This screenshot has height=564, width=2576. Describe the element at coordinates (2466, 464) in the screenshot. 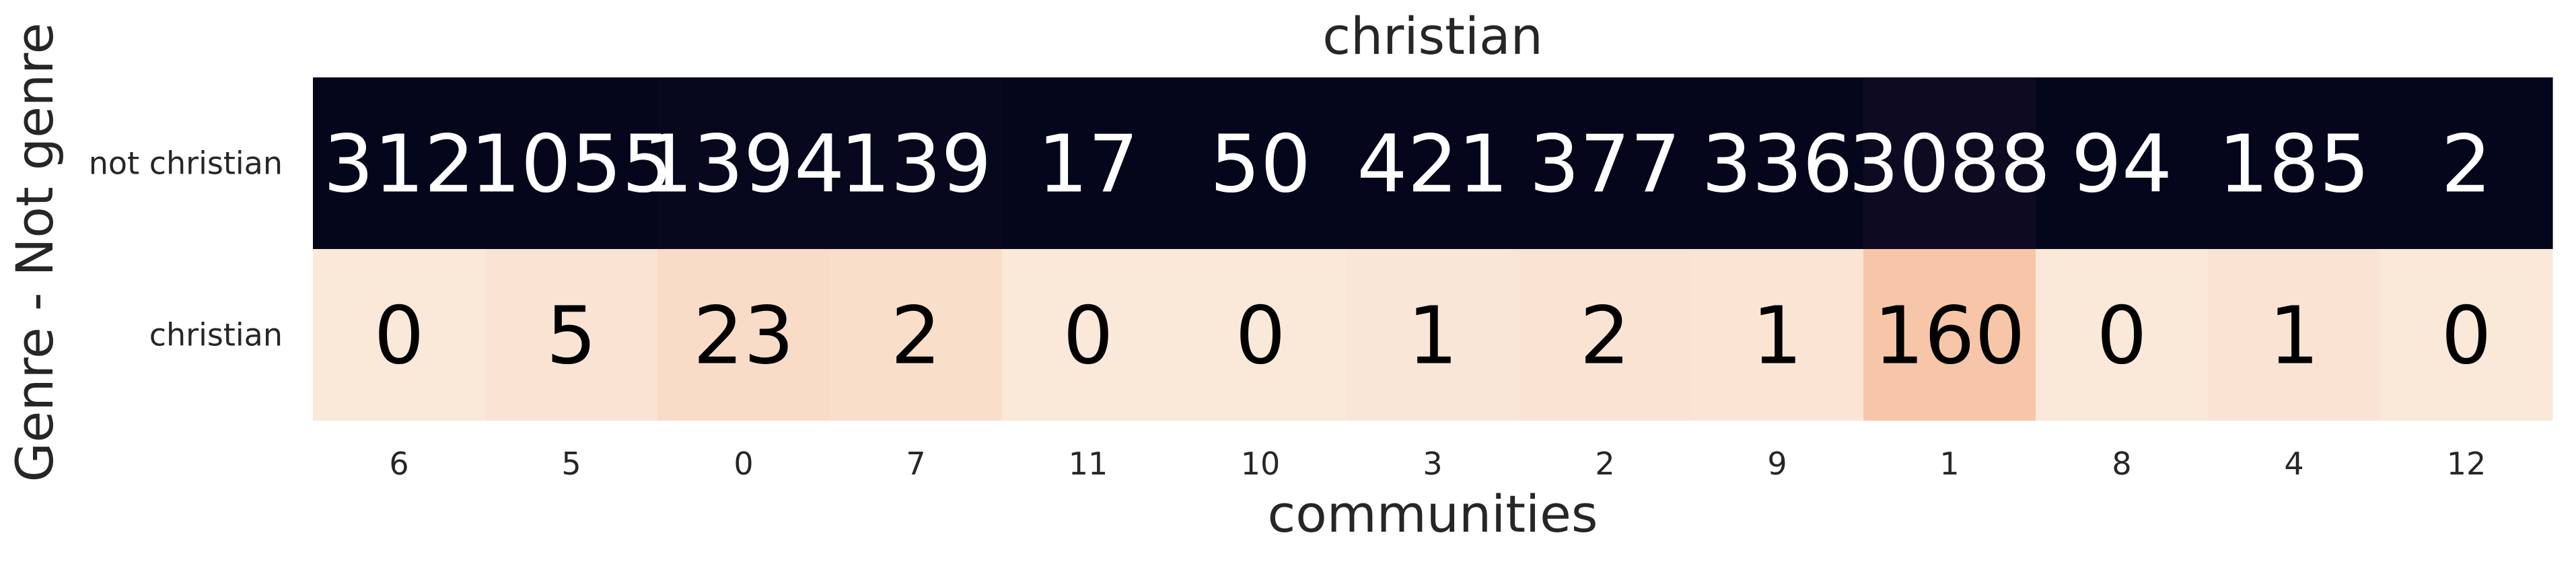

I see `x-tick-label: 12` at that location.